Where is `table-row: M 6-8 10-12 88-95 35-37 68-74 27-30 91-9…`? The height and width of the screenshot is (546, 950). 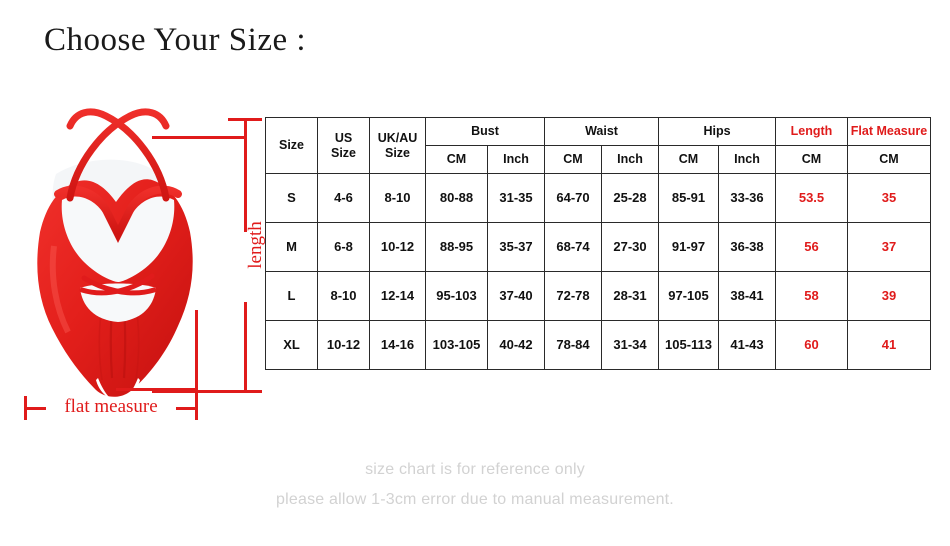 table-row: M 6-8 10-12 88-95 35-37 68-74 27-30 91-9… is located at coordinates (598, 247).